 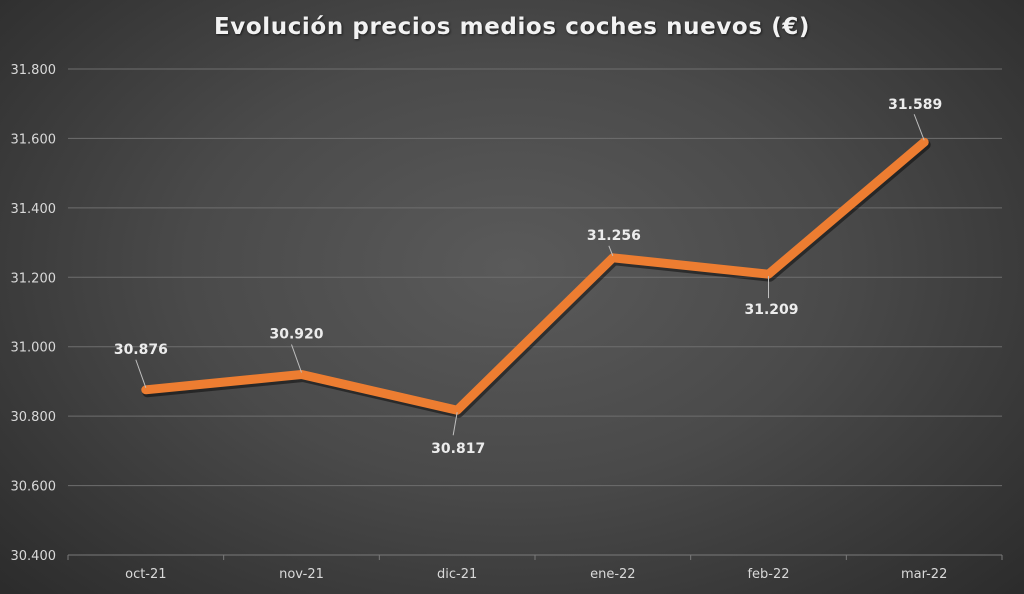 I want to click on x-tick-label: nov-21, so click(x=301, y=574).